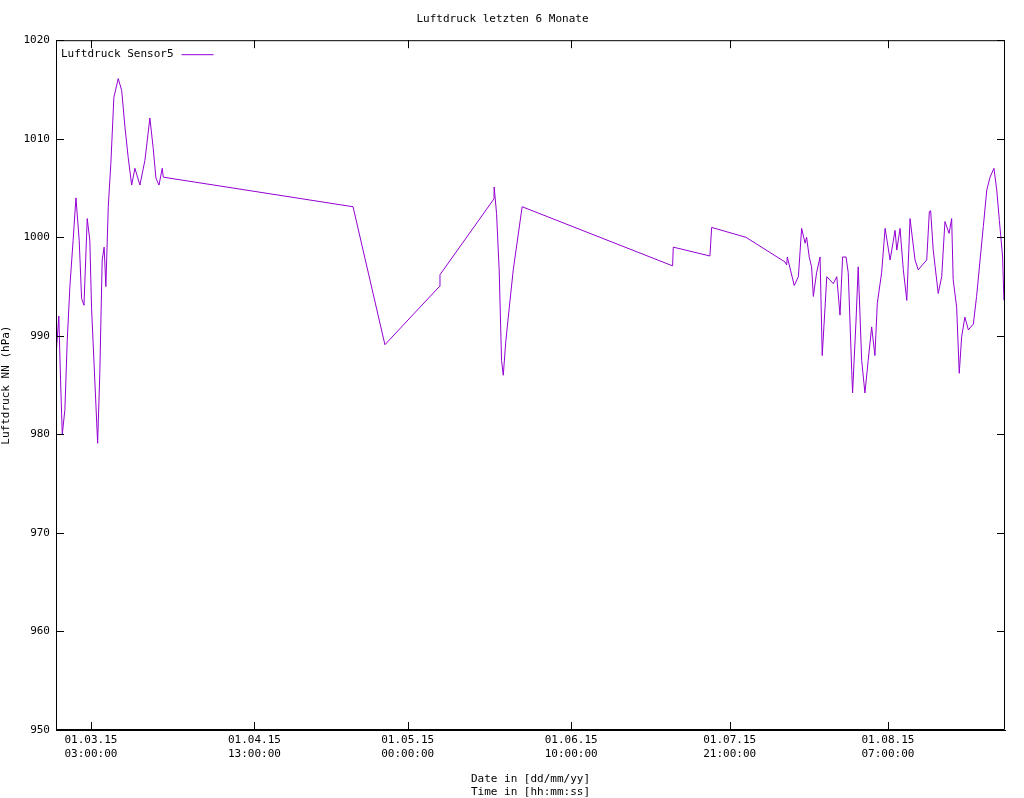 This screenshot has height=798, width=1024. What do you see at coordinates (91, 746) in the screenshot?
I see `x-tick-label: 01.03.15 03:00:00` at bounding box center [91, 746].